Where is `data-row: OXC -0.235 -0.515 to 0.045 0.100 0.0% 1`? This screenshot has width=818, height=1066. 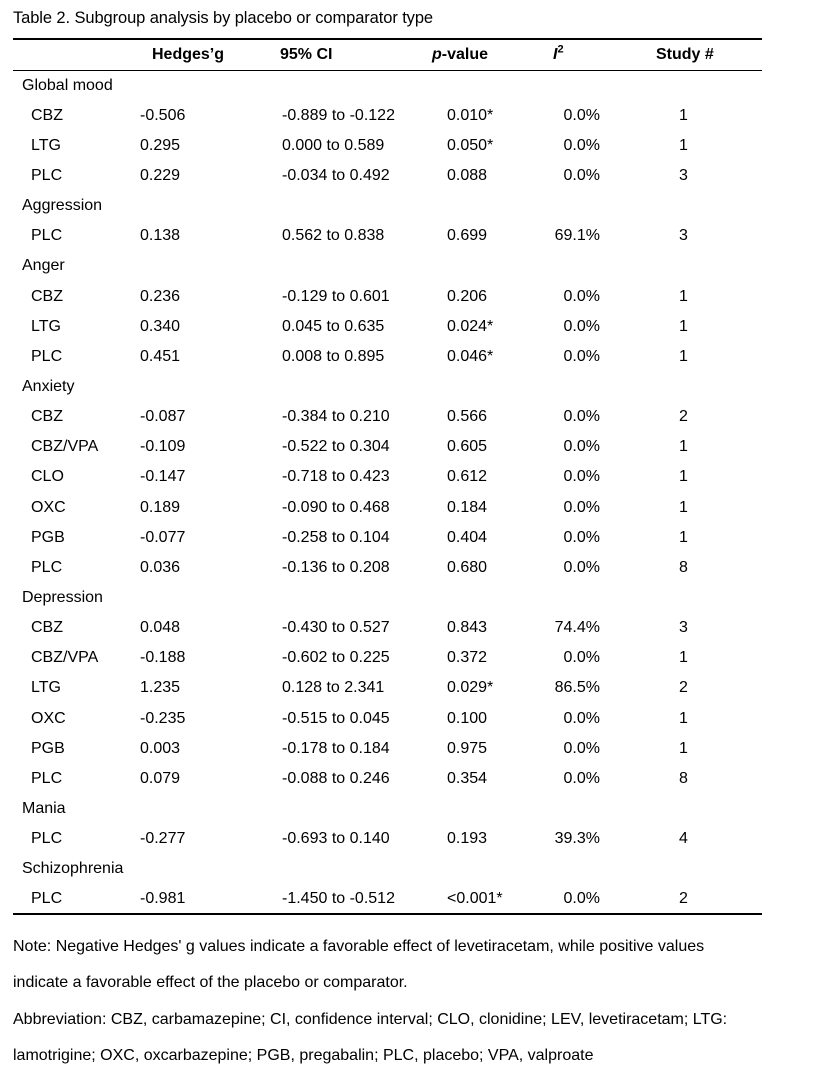 data-row: OXC -0.235 -0.515 to 0.045 0.100 0.0% 1 is located at coordinates (387, 718).